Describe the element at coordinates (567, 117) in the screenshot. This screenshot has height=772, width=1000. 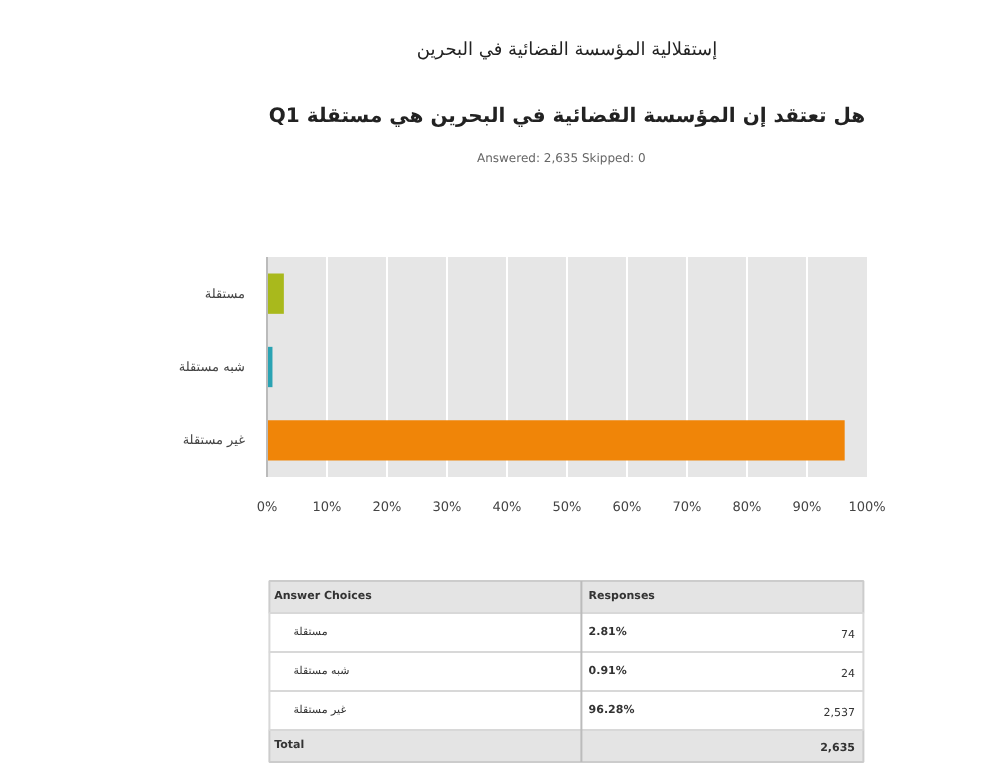
I see `chart-subtitle: Q1 هل تعتقد إن المؤسسة القضائية في البحرين هي مستقلة` at that location.